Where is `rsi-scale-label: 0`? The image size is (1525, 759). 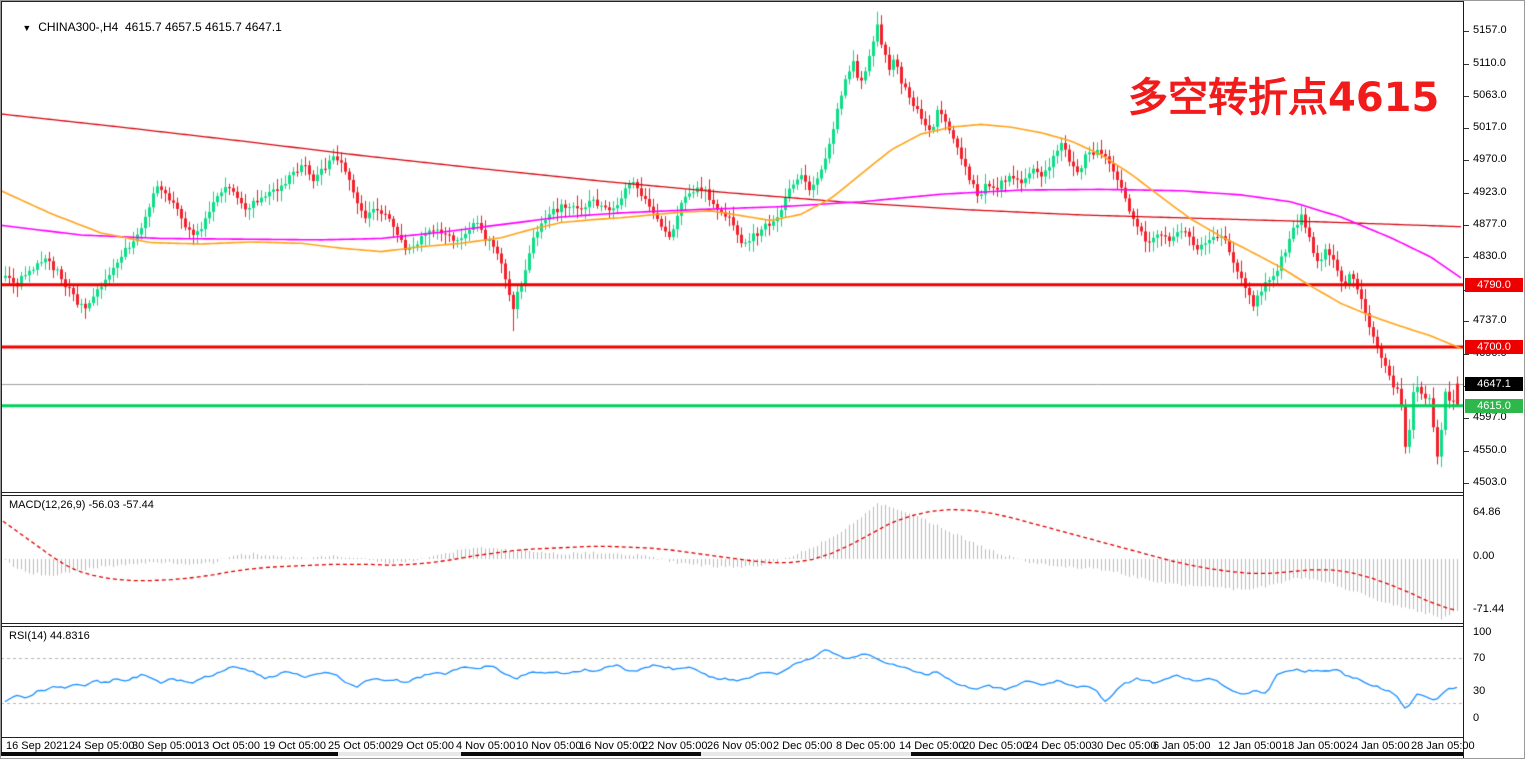 rsi-scale-label: 0 is located at coordinates (1476, 718).